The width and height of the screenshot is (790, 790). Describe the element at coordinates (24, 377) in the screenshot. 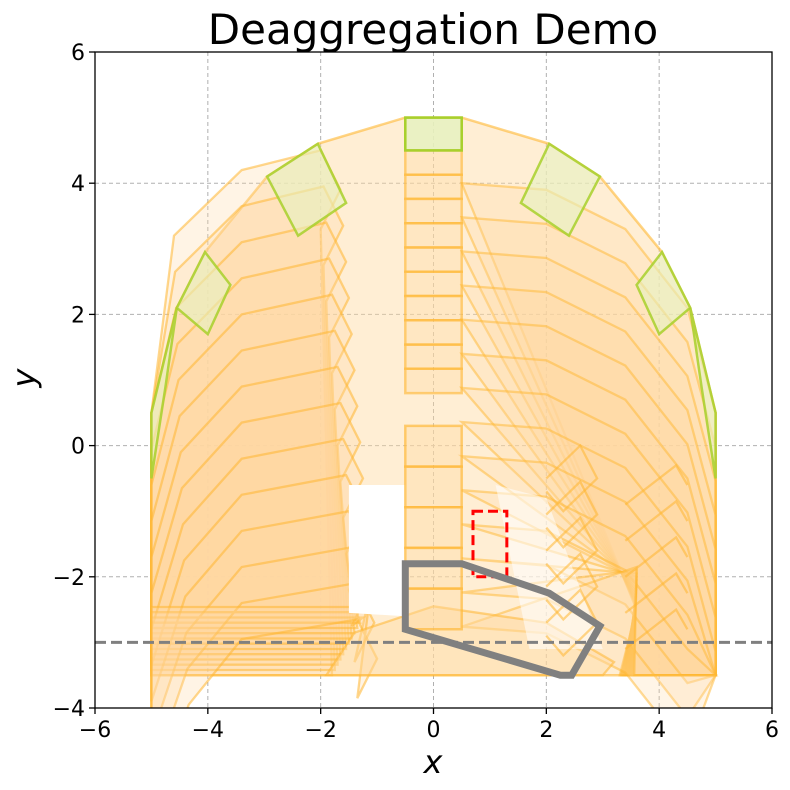

I see `y-axis-label: y` at that location.